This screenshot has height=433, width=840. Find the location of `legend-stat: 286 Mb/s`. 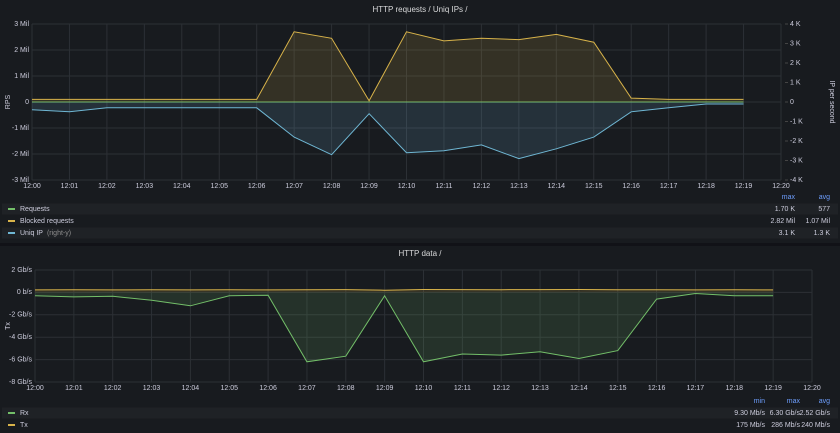

legend-stat: 286 Mb/s is located at coordinates (785, 425).